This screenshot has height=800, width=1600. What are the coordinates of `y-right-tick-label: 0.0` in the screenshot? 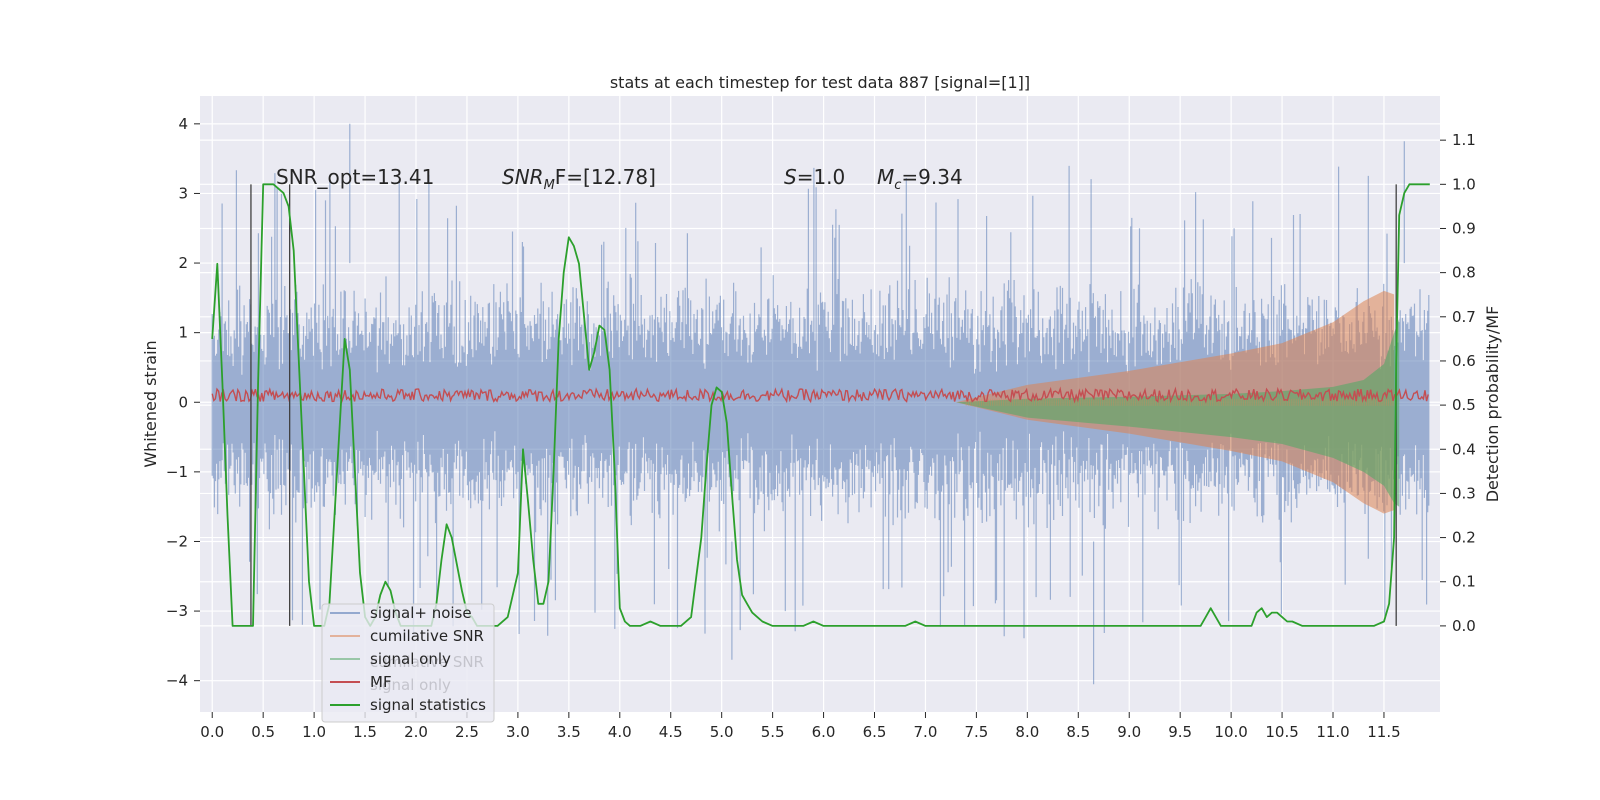 It's located at (1464, 626).